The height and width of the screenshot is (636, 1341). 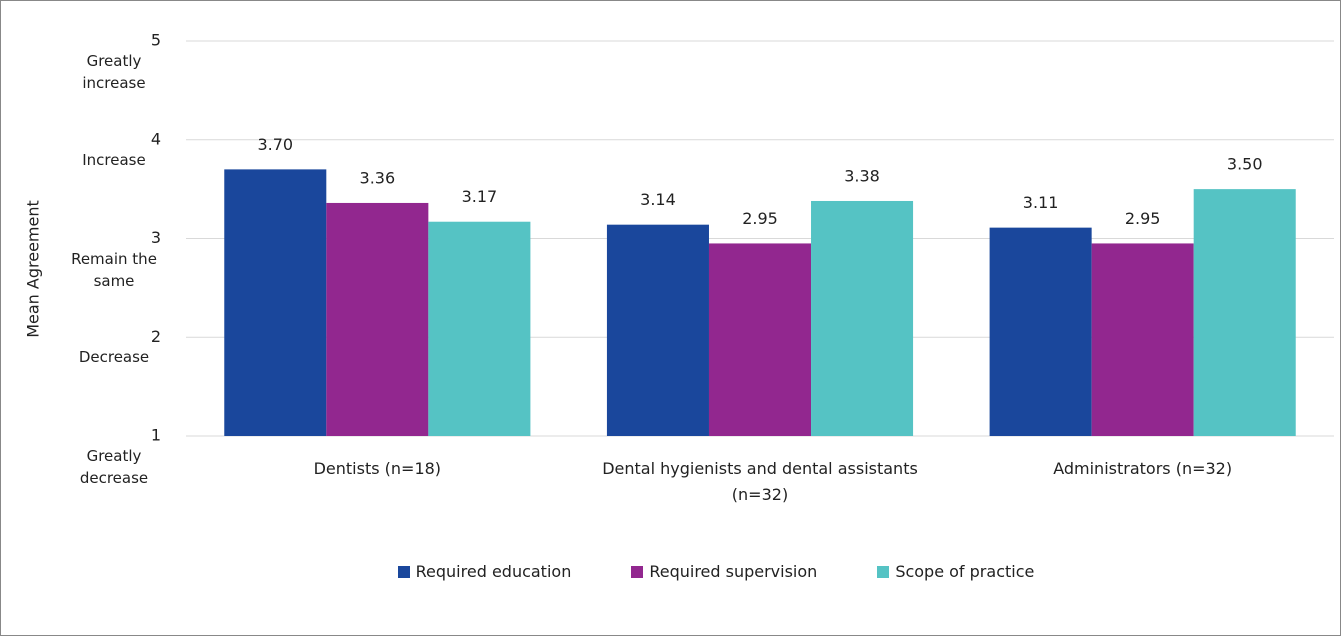 What do you see at coordinates (114, 357) in the screenshot?
I see `y-tick-description: Decrease` at bounding box center [114, 357].